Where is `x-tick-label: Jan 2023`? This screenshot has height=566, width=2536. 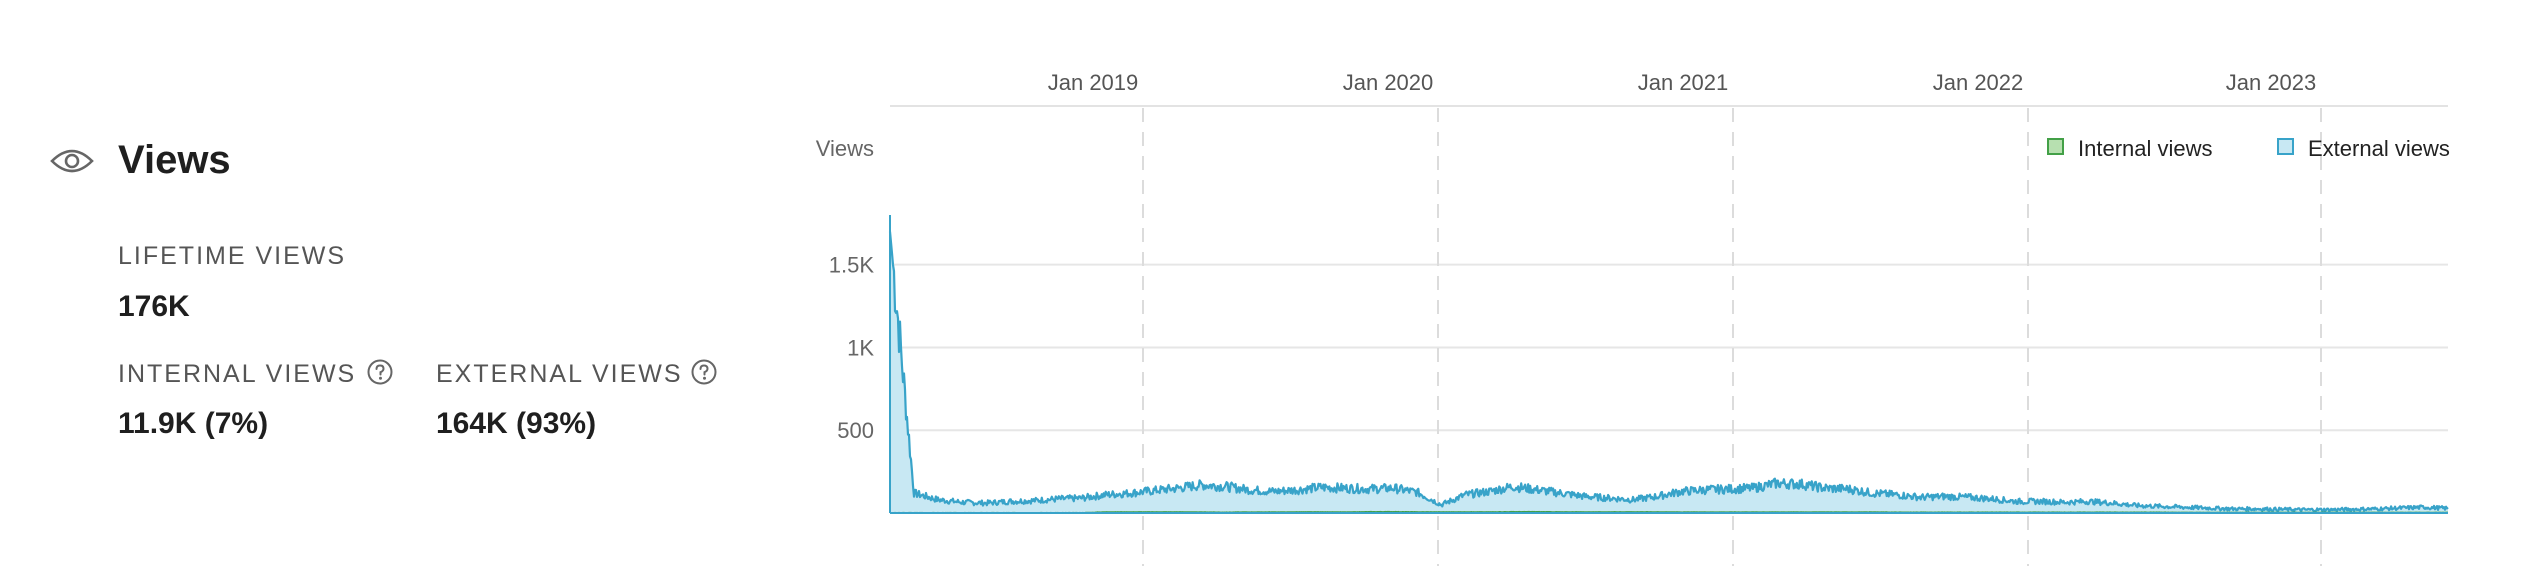
x-tick-label: Jan 2023 is located at coordinates (2271, 82).